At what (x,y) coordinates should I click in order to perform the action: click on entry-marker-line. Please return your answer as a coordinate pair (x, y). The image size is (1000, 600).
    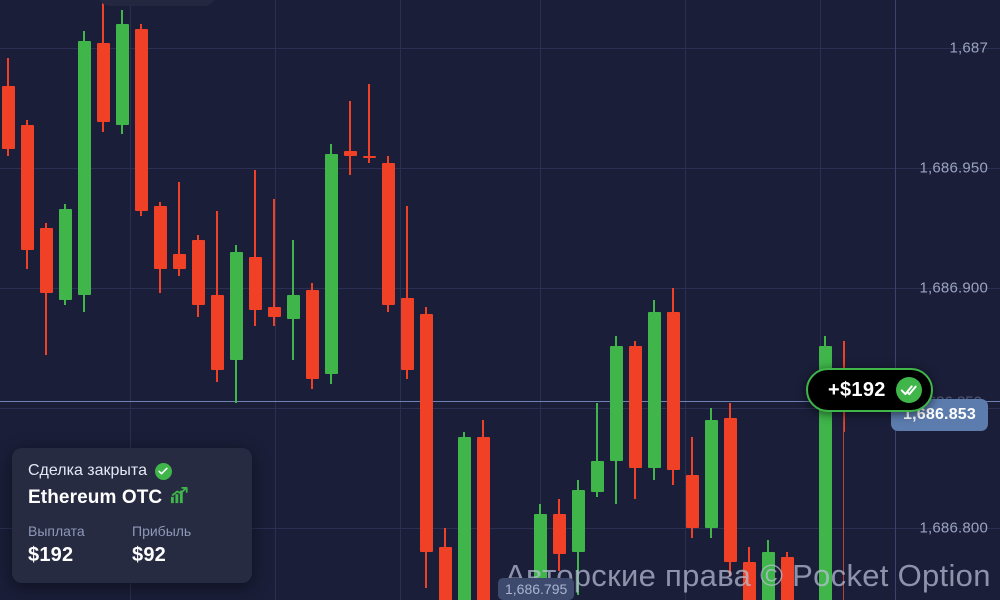
    Looking at the image, I should click on (843, 496).